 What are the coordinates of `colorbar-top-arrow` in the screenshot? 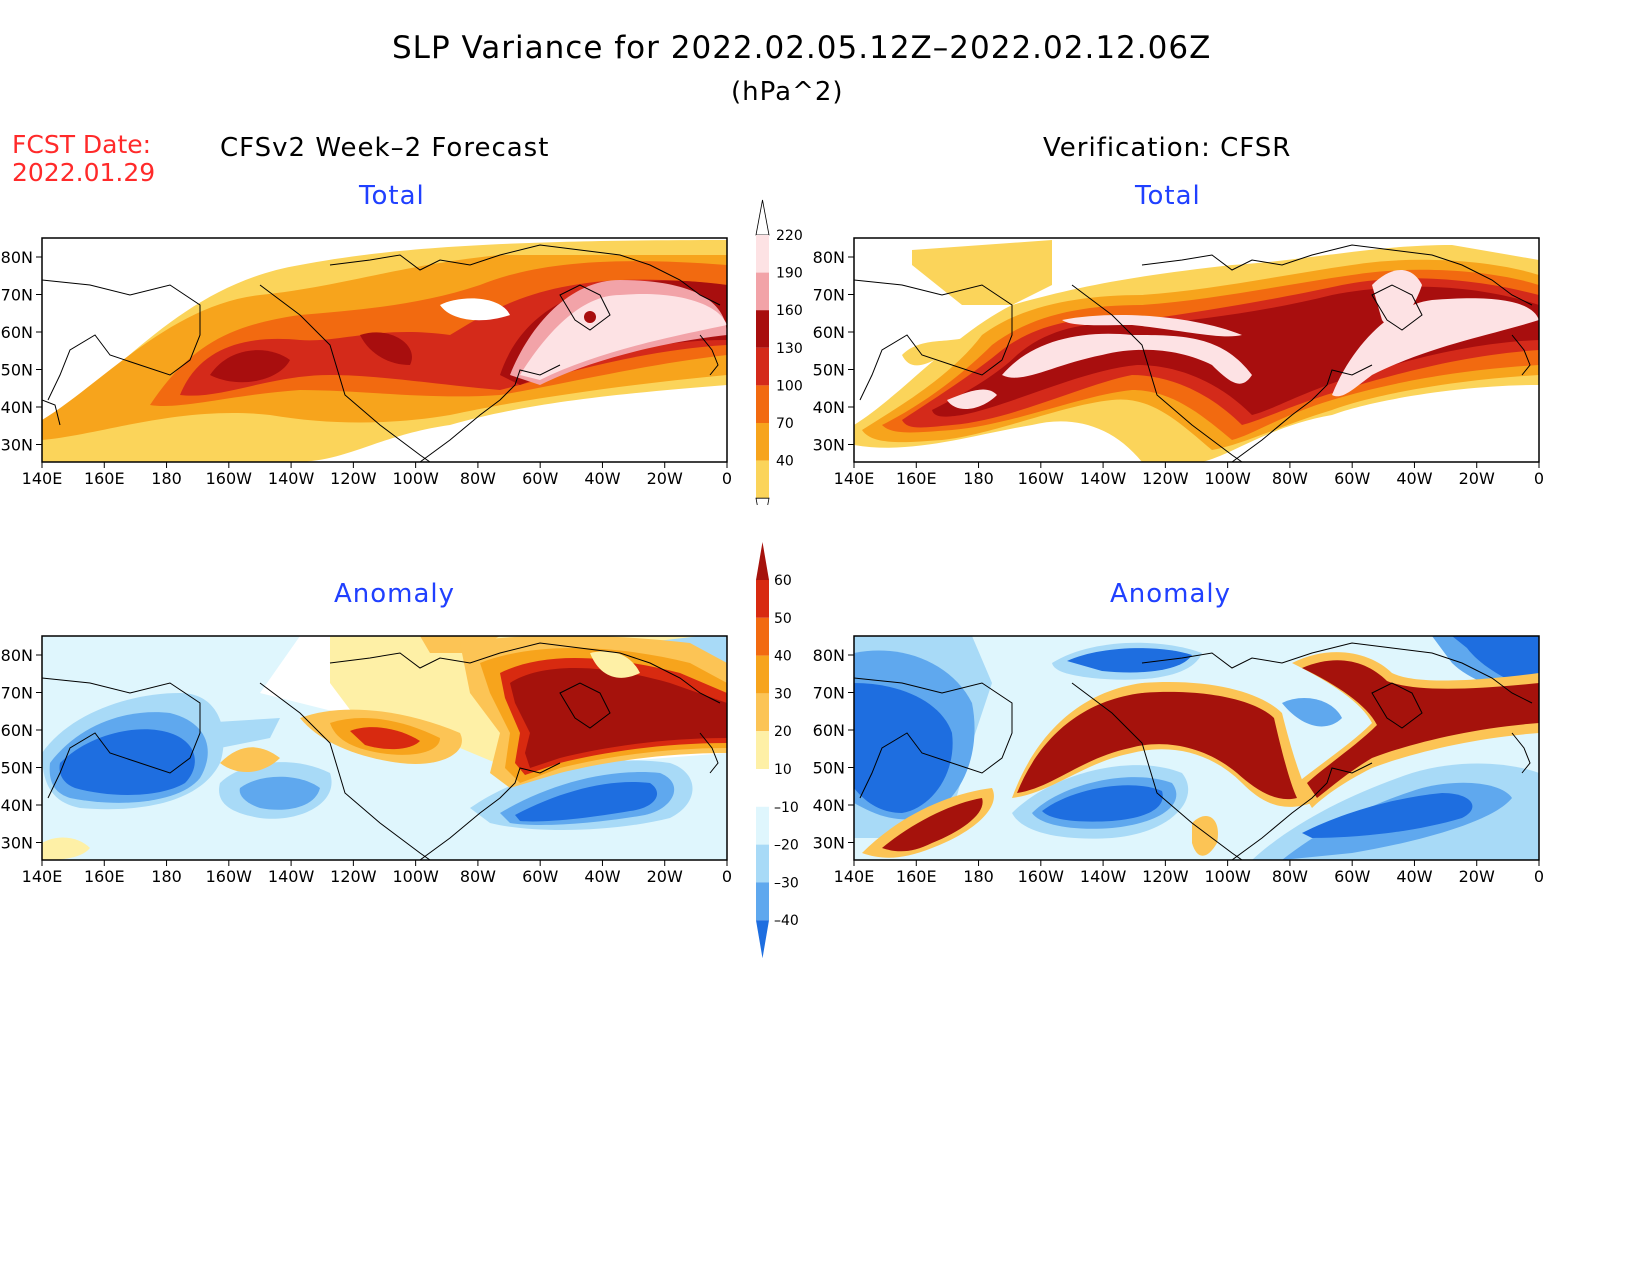 It's located at (762, 217).